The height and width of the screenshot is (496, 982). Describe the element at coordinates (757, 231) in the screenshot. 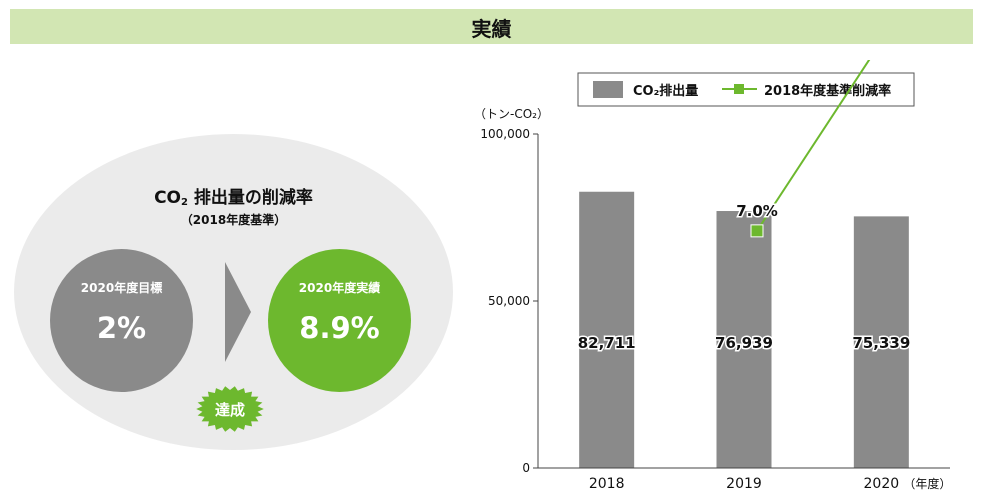

I see `line-point` at that location.